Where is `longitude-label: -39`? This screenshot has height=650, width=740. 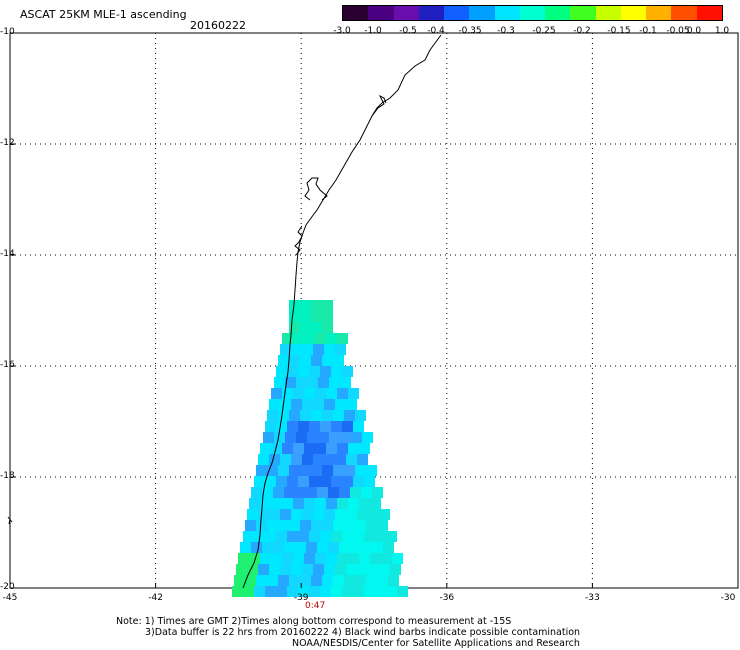 longitude-label: -39 is located at coordinates (301, 598).